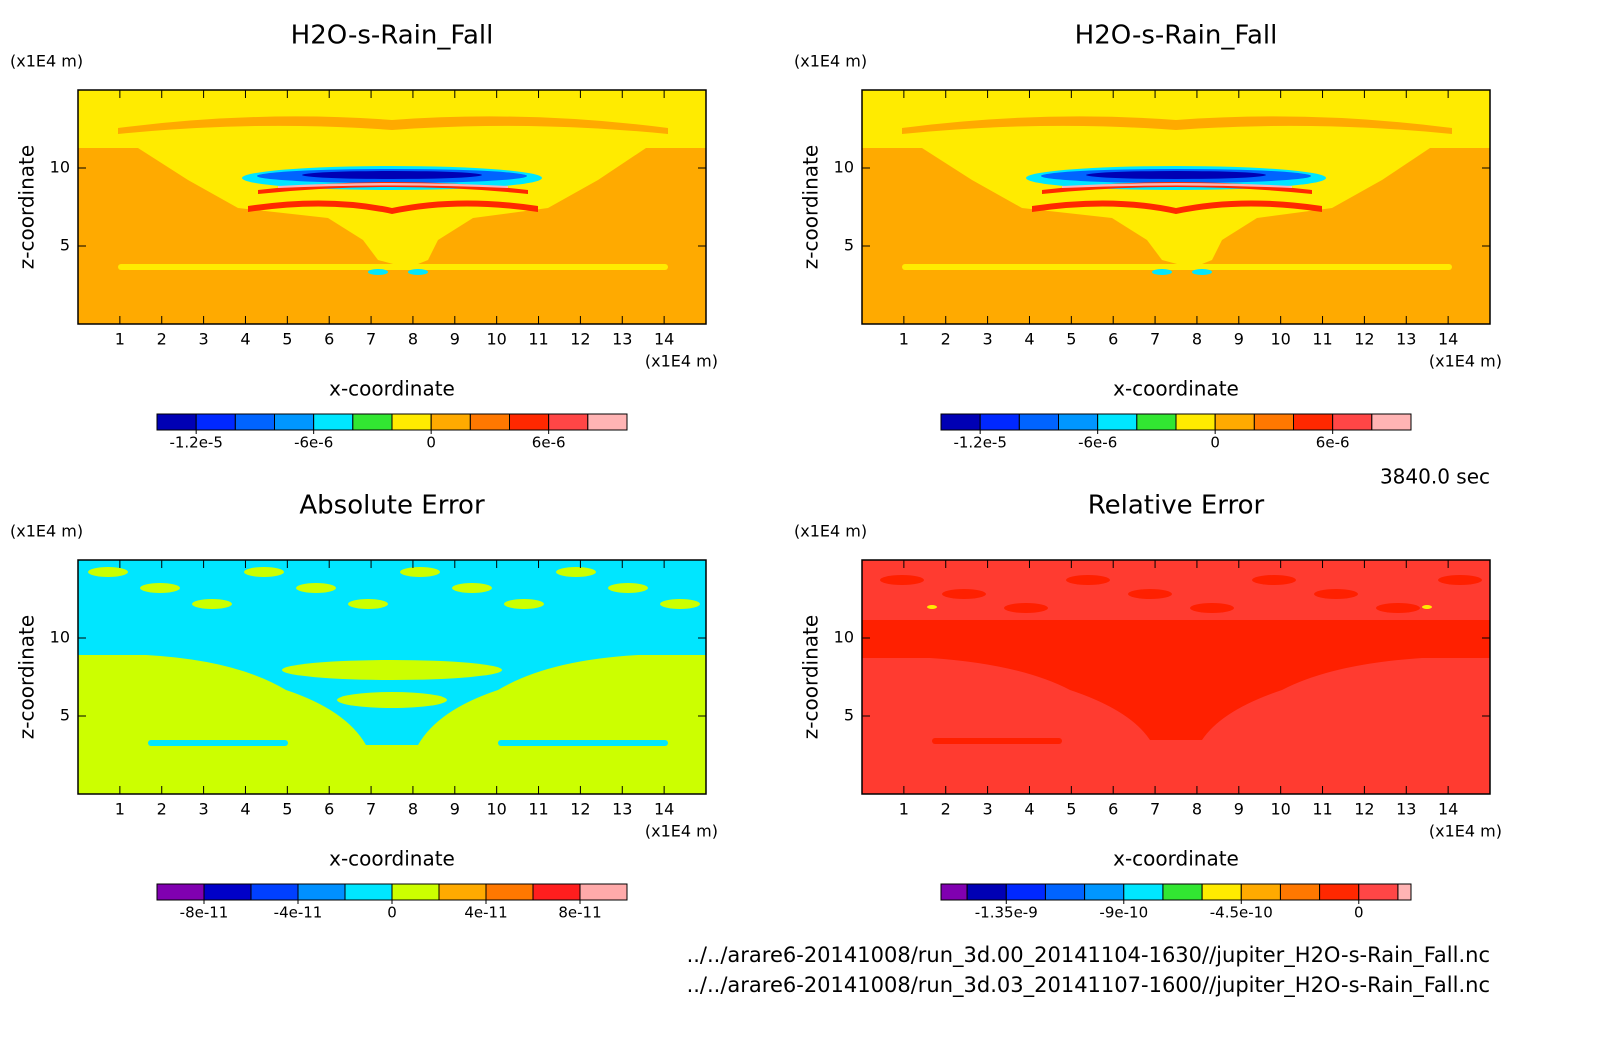 The height and width of the screenshot is (1054, 1604). What do you see at coordinates (1123, 913) in the screenshot?
I see `colorbar-tick-label: -9e-10` at bounding box center [1123, 913].